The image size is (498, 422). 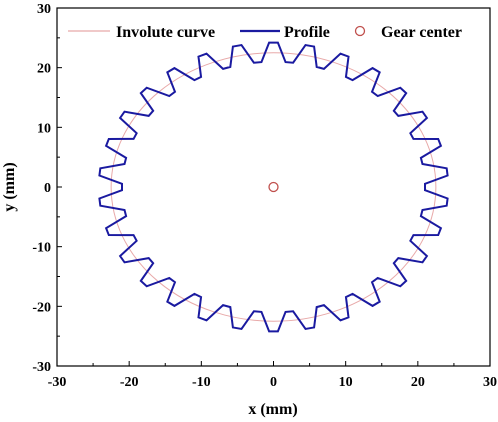 I want to click on y-tick-label: -30, so click(x=41, y=367).